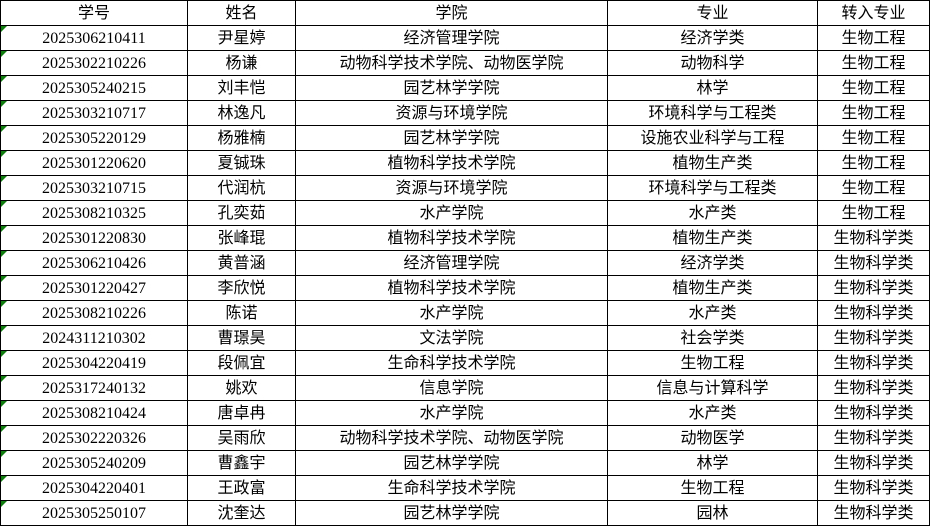 The height and width of the screenshot is (526, 930). Describe the element at coordinates (241, 288) in the screenshot. I see `cell-name: 李欣悦` at that location.